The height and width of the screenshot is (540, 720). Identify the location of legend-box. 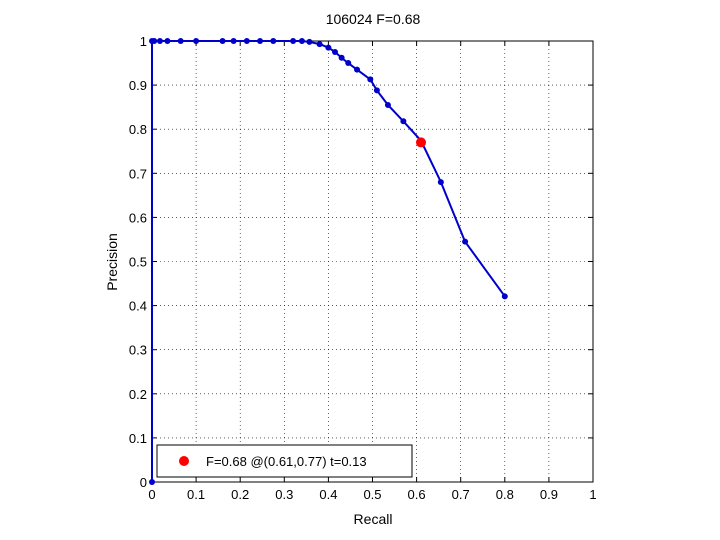
(284, 461).